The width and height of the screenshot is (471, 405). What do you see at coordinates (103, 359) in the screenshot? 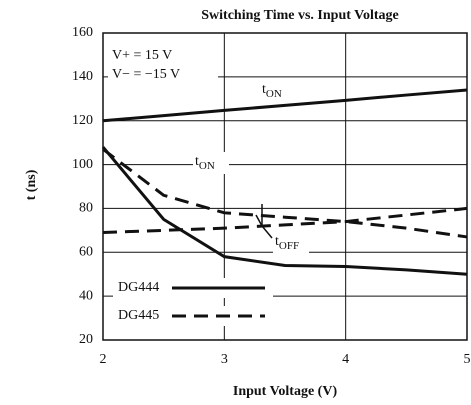
I see `x-tick-label: 2` at bounding box center [103, 359].